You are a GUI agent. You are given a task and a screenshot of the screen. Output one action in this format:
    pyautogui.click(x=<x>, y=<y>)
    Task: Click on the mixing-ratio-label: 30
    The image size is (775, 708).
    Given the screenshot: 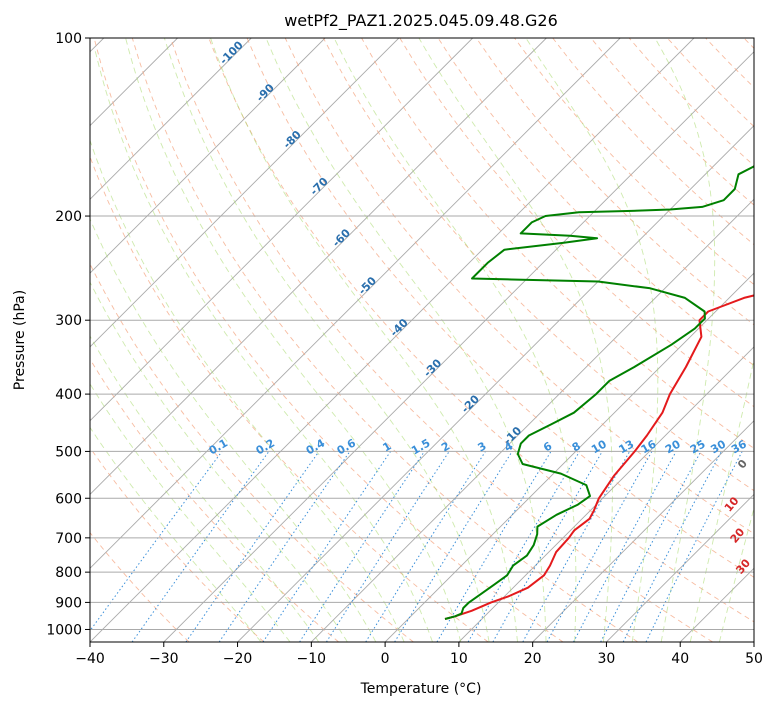 What is the action you would take?
    pyautogui.click(x=718, y=446)
    